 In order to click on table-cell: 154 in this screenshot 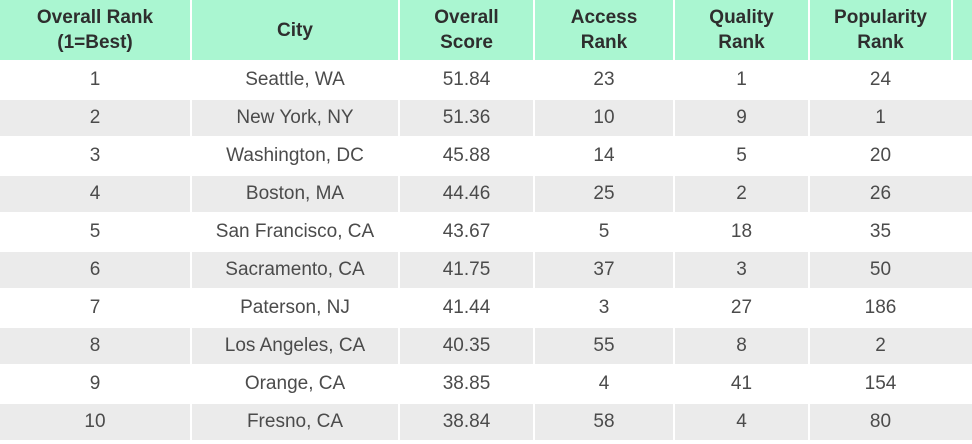, I will do `click(879, 385)`.